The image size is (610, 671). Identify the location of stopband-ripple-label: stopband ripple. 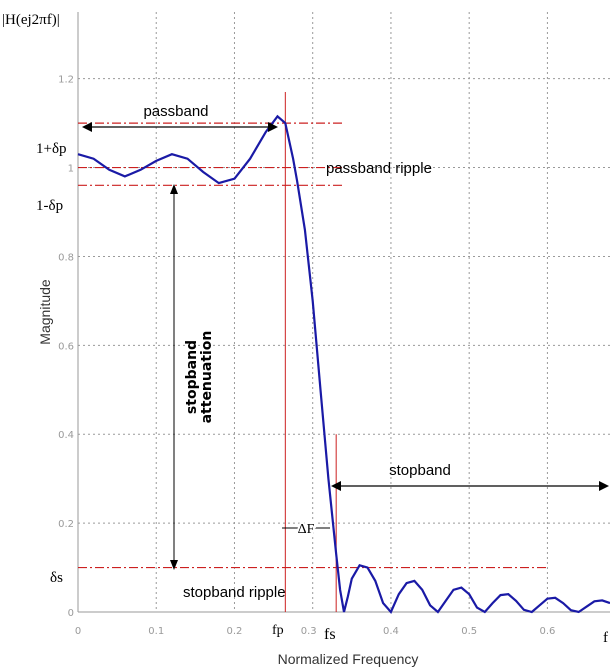
(234, 592).